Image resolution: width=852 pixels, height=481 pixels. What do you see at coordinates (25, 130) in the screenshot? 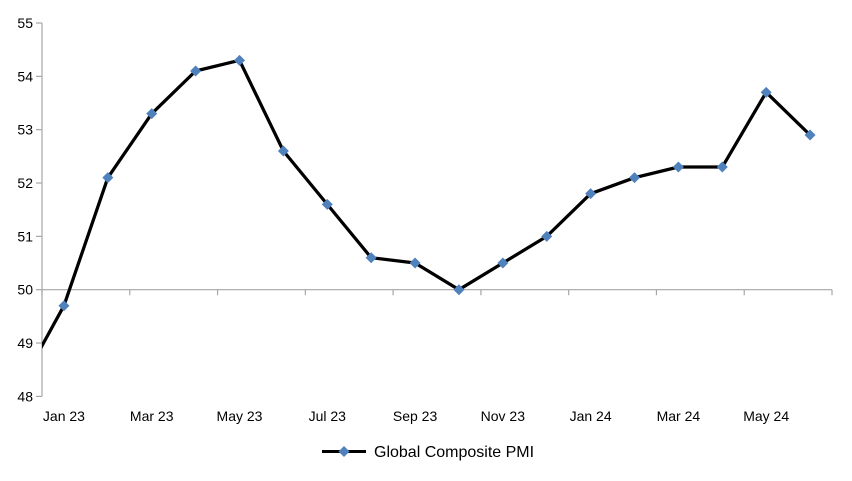
I see `y-tick-label: 53` at bounding box center [25, 130].